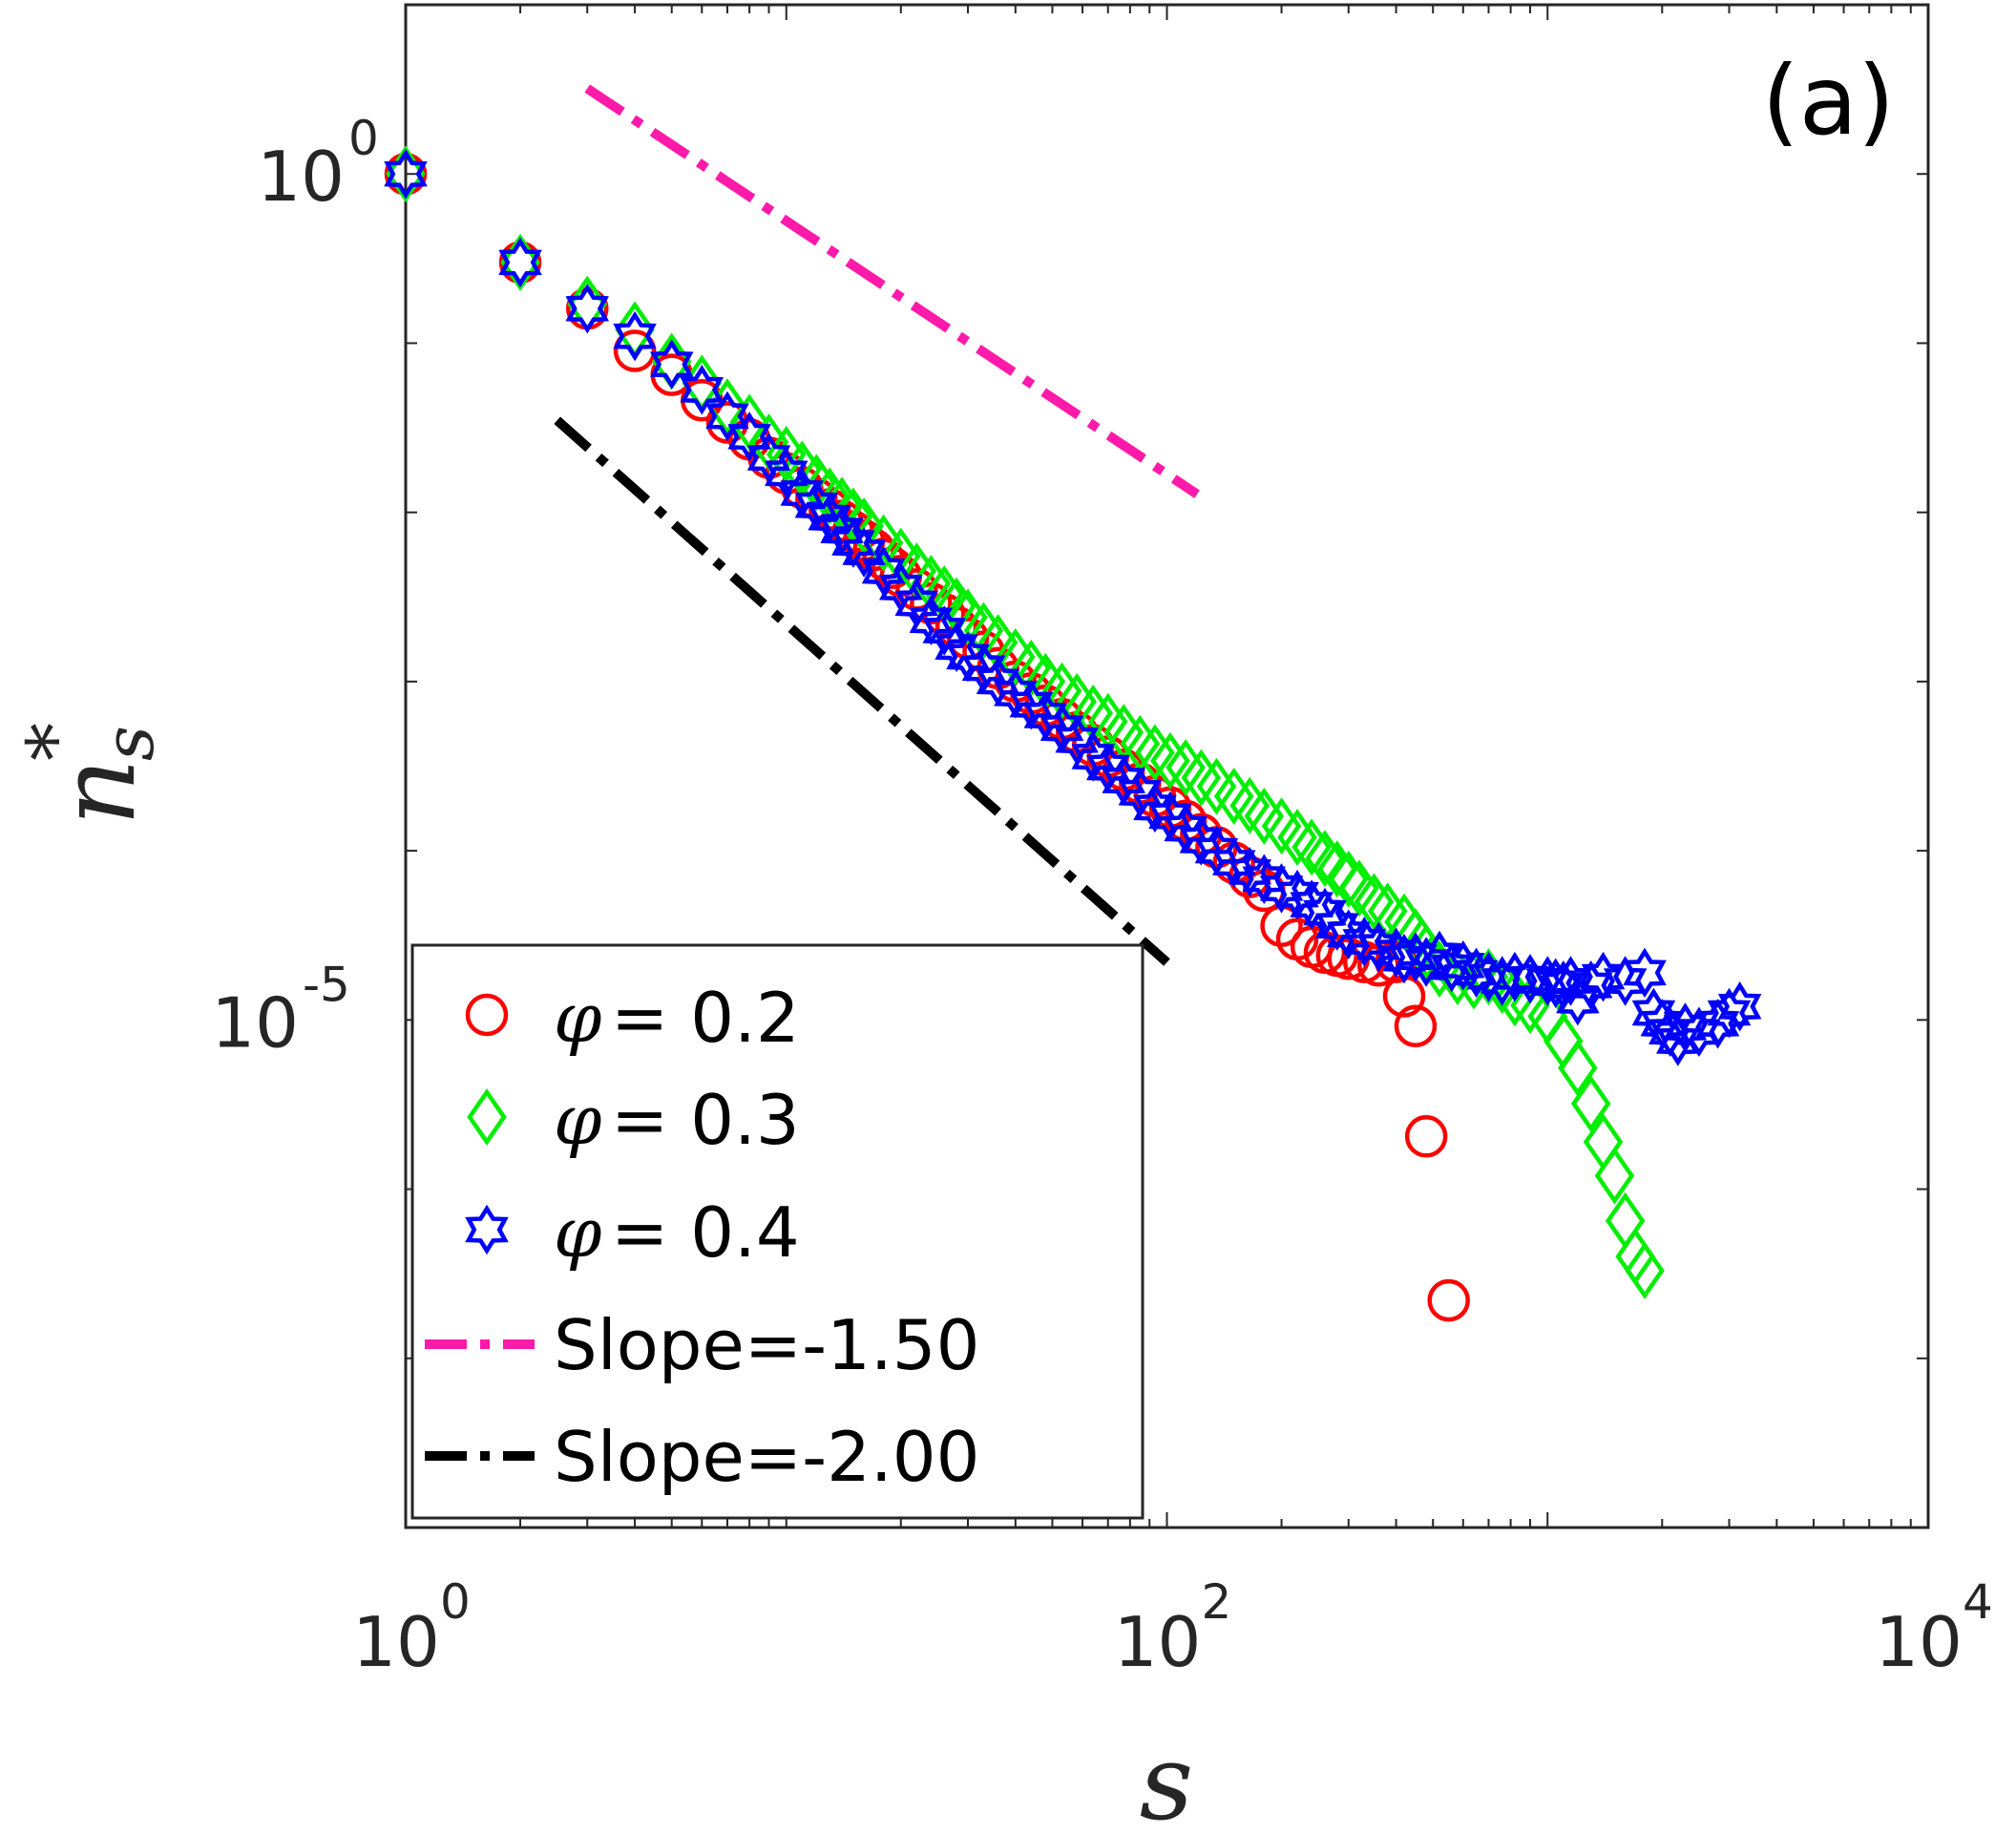 Image resolution: width=2016 pixels, height=1834 pixels. I want to click on x-axis-label: s, so click(1166, 1777).